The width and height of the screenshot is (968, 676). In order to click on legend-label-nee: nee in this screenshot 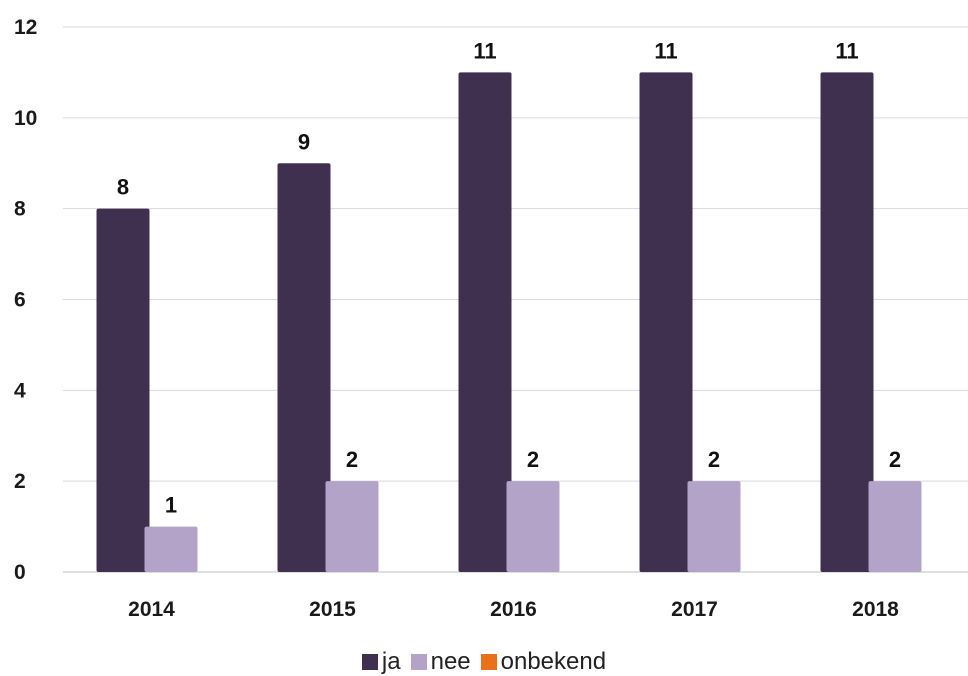, I will do `click(450, 661)`.